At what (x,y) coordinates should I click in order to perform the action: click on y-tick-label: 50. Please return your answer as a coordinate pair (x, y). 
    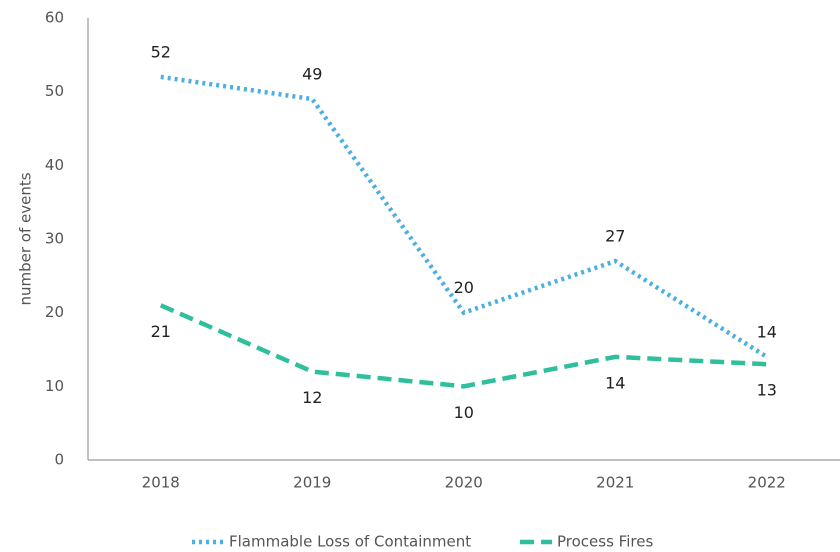
    Looking at the image, I should click on (54, 91).